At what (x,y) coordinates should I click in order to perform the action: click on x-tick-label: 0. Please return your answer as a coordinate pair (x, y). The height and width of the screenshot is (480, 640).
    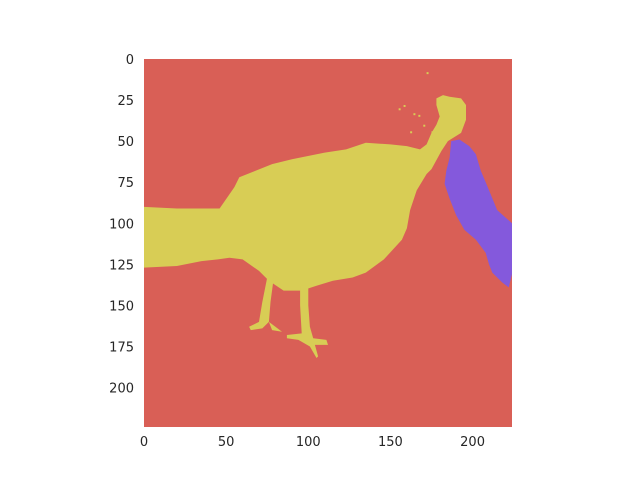
    Looking at the image, I should click on (144, 442).